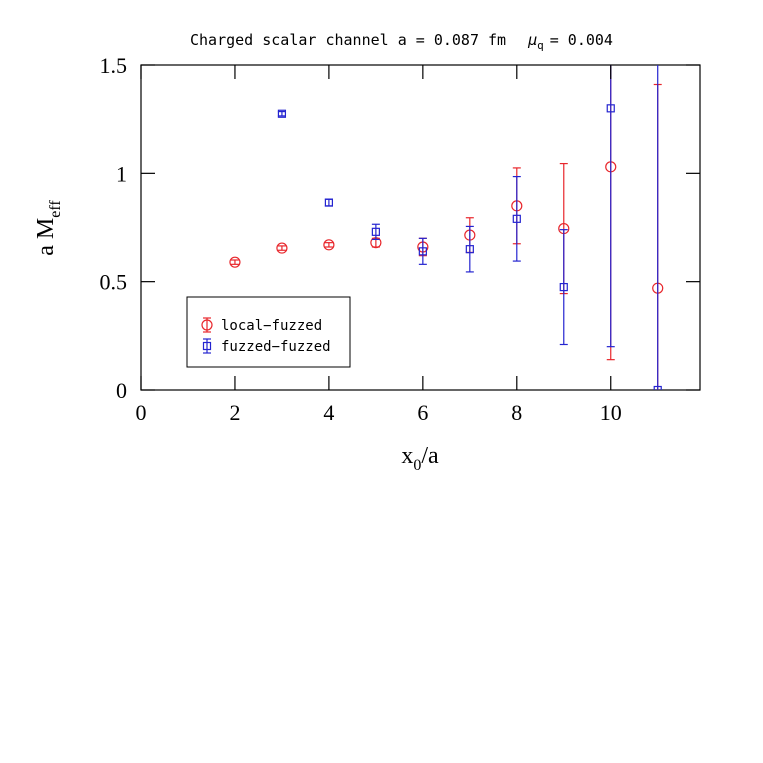 This screenshot has width=763, height=763. What do you see at coordinates (540, 45) in the screenshot?
I see `title-mu-sub: q` at bounding box center [540, 45].